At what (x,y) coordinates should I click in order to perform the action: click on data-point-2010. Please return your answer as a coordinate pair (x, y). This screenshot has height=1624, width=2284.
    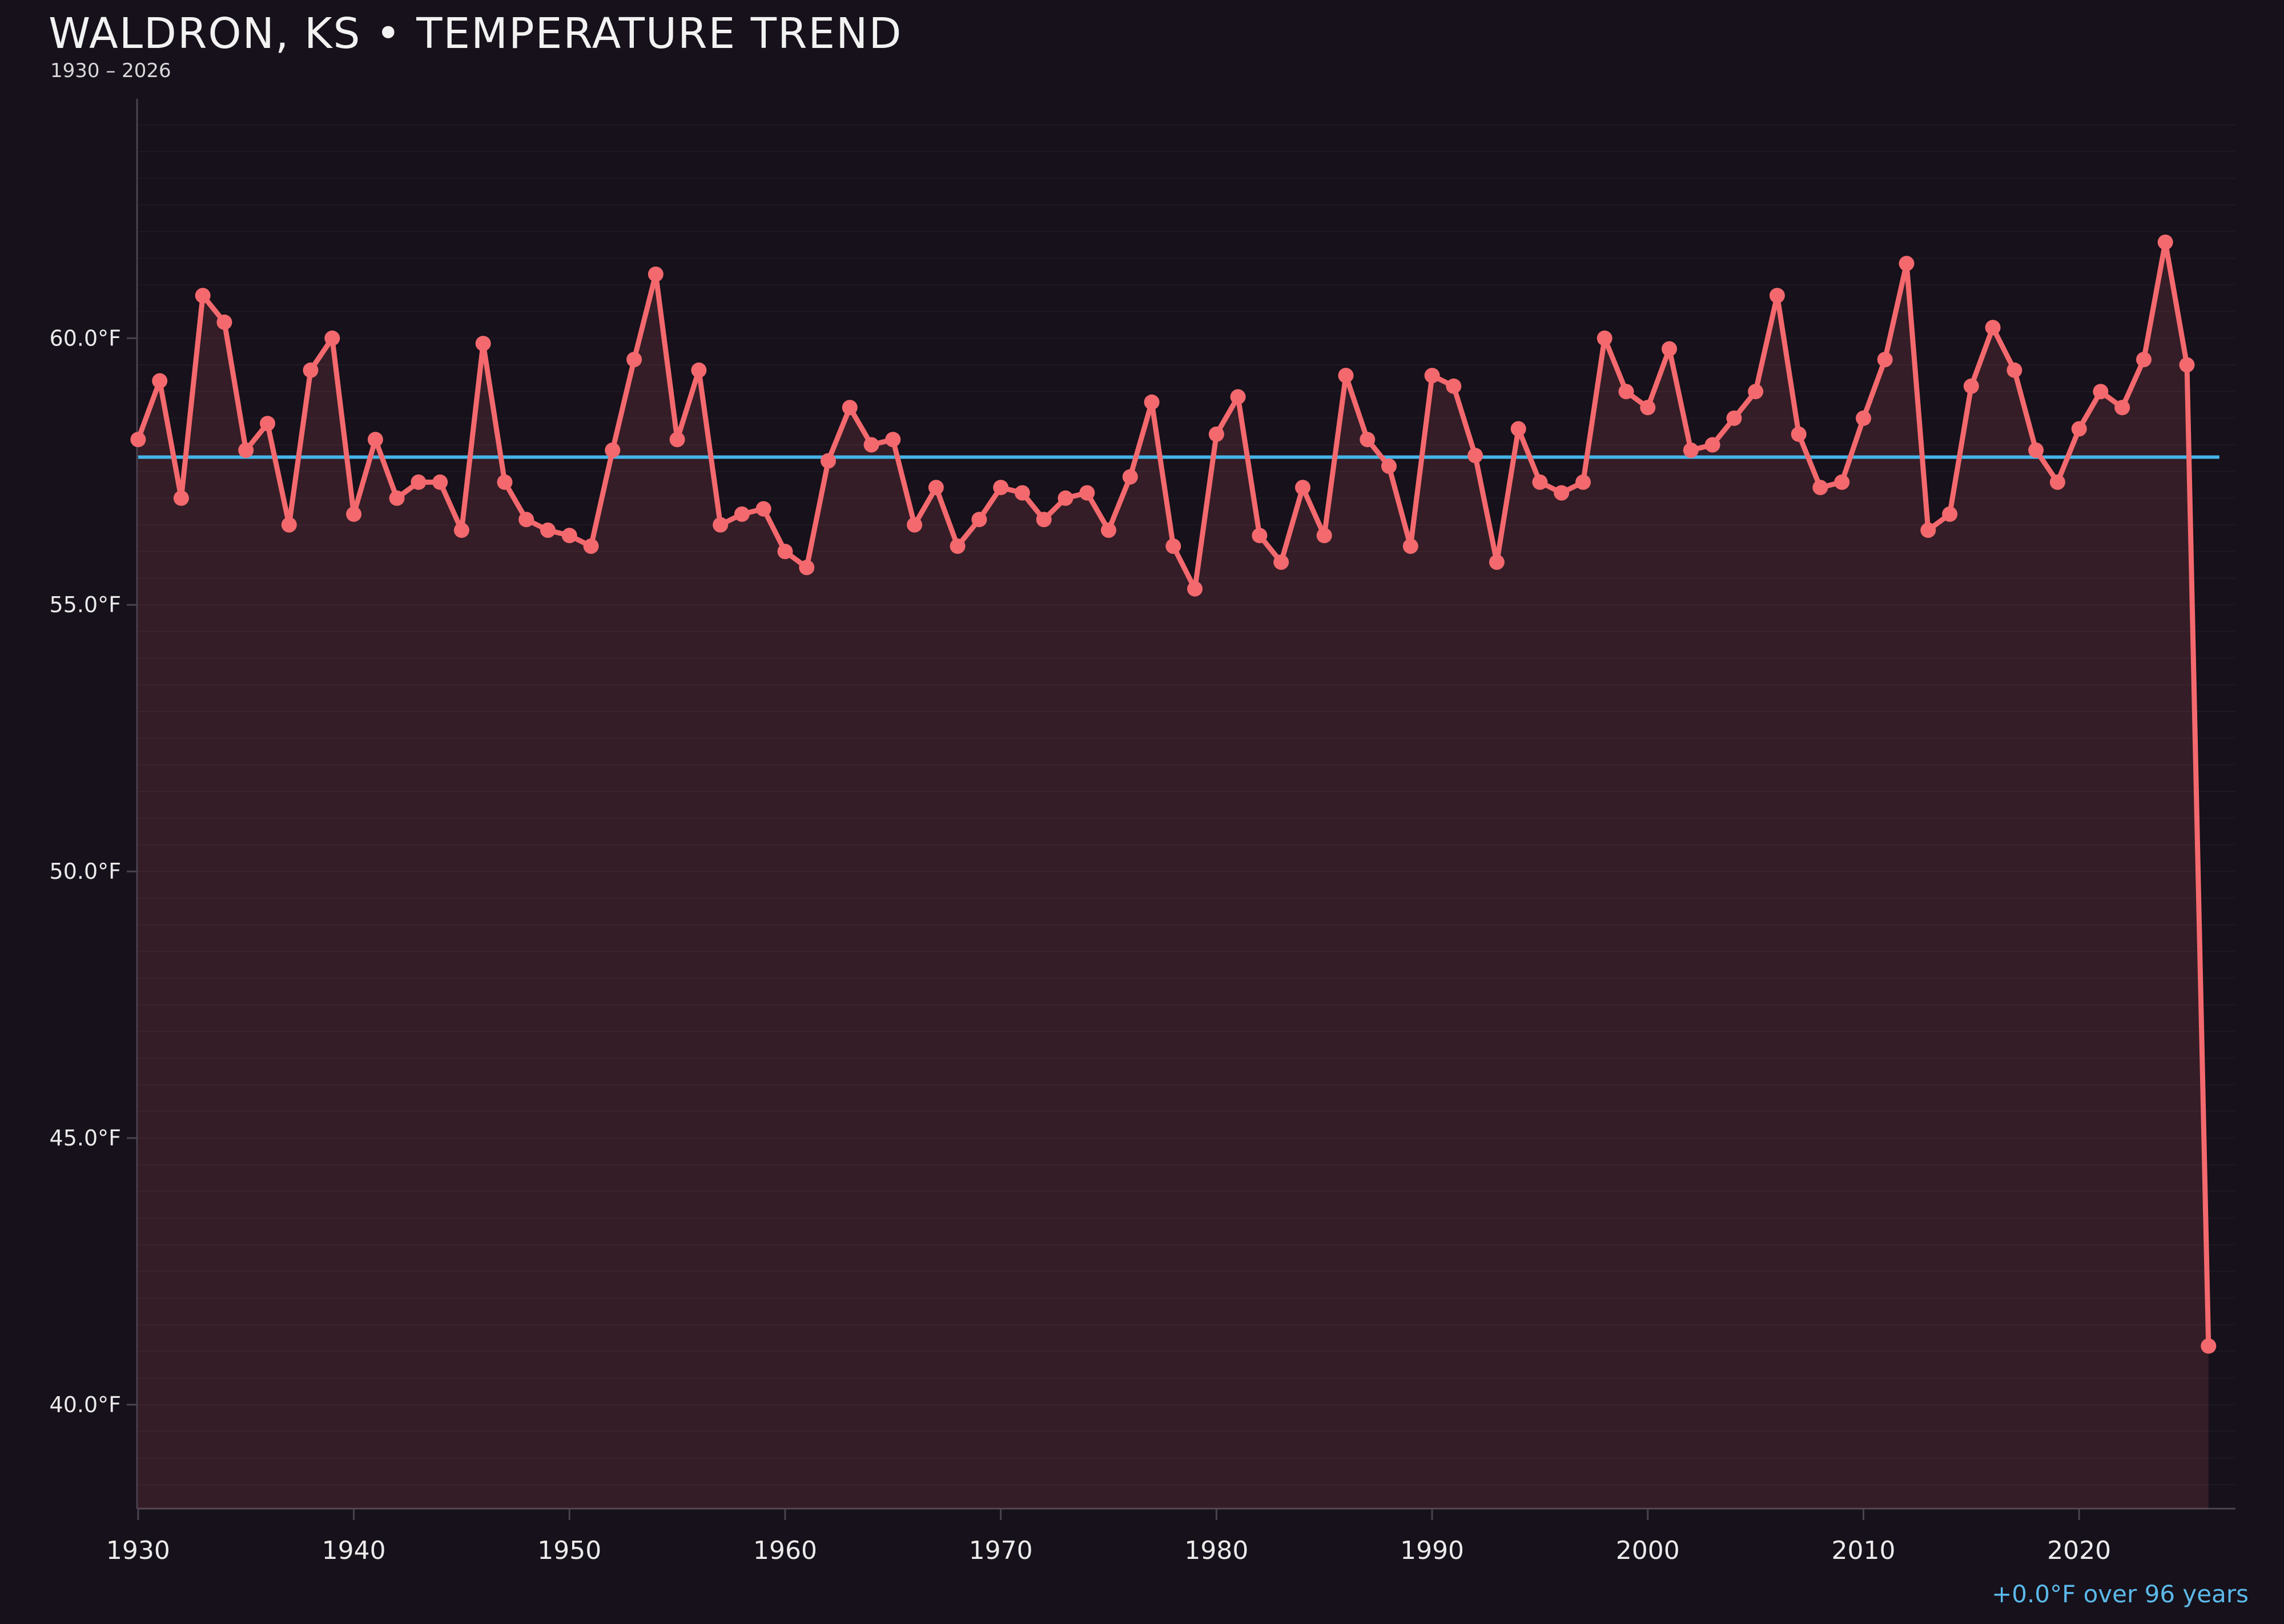
    Looking at the image, I should click on (1863, 418).